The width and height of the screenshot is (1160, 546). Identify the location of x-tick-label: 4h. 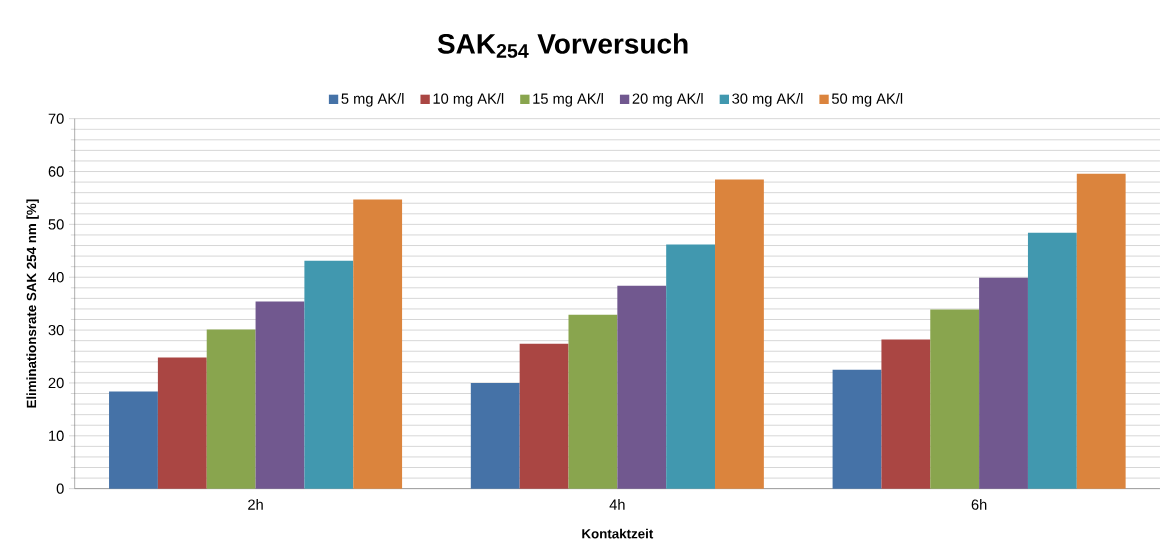
(617, 504).